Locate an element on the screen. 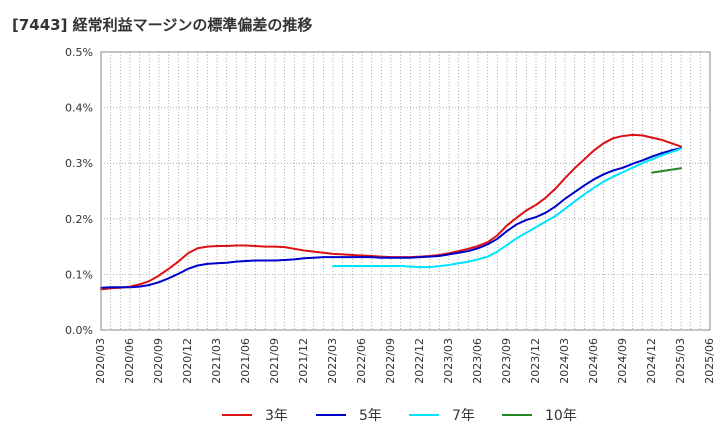 This screenshot has height=440, width=720. legend-item-1: 5年 is located at coordinates (349, 415).